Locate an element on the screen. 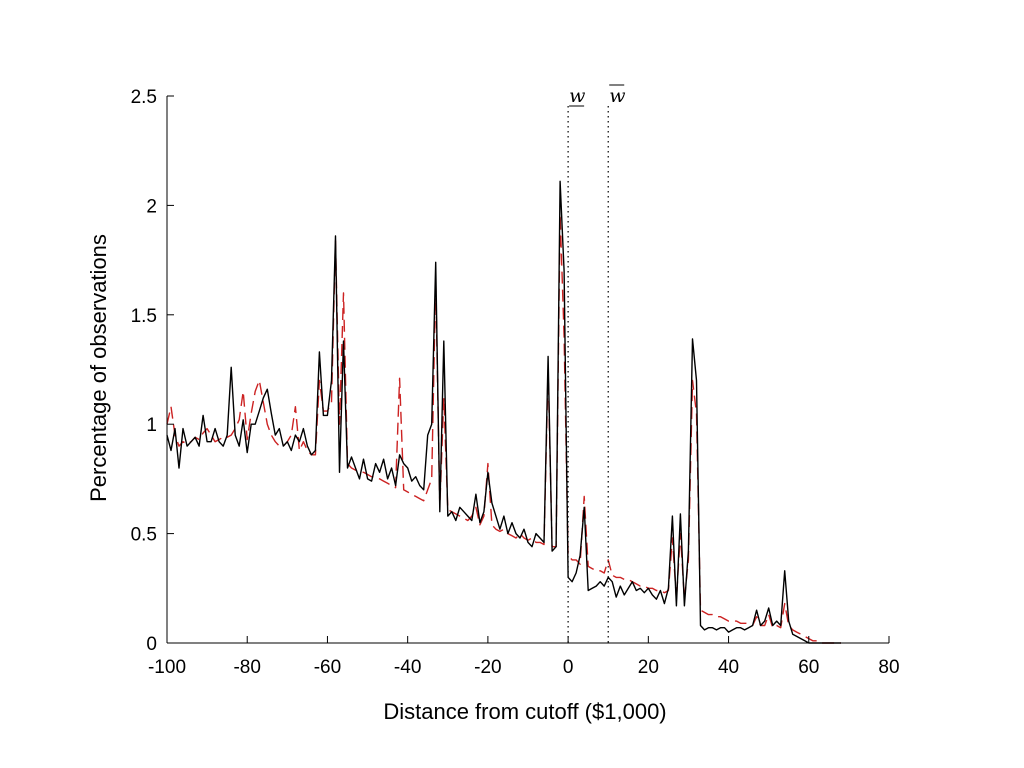  x-tick-label: -100 is located at coordinates (167, 667).